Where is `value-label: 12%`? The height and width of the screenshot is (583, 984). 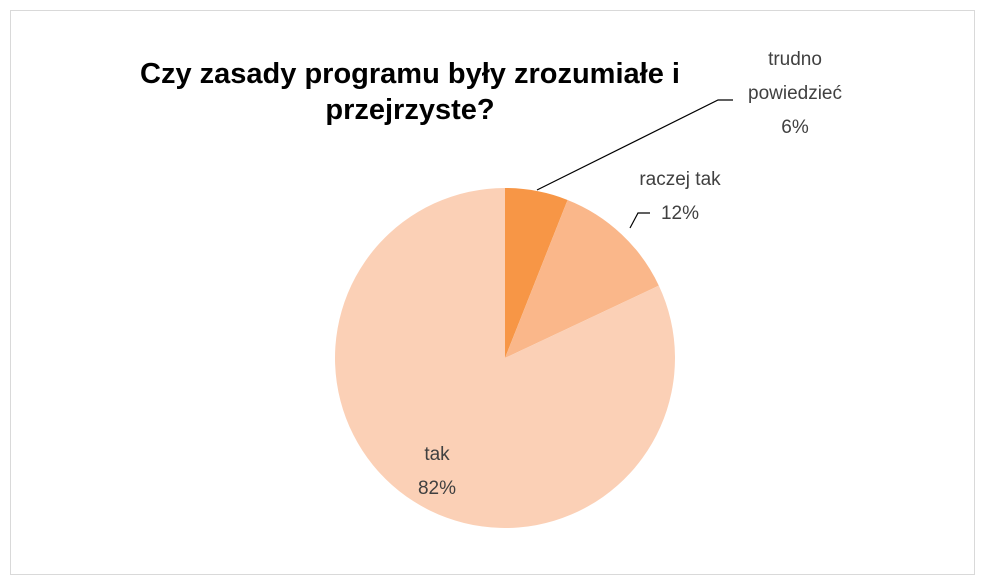 value-label: 12% is located at coordinates (680, 213).